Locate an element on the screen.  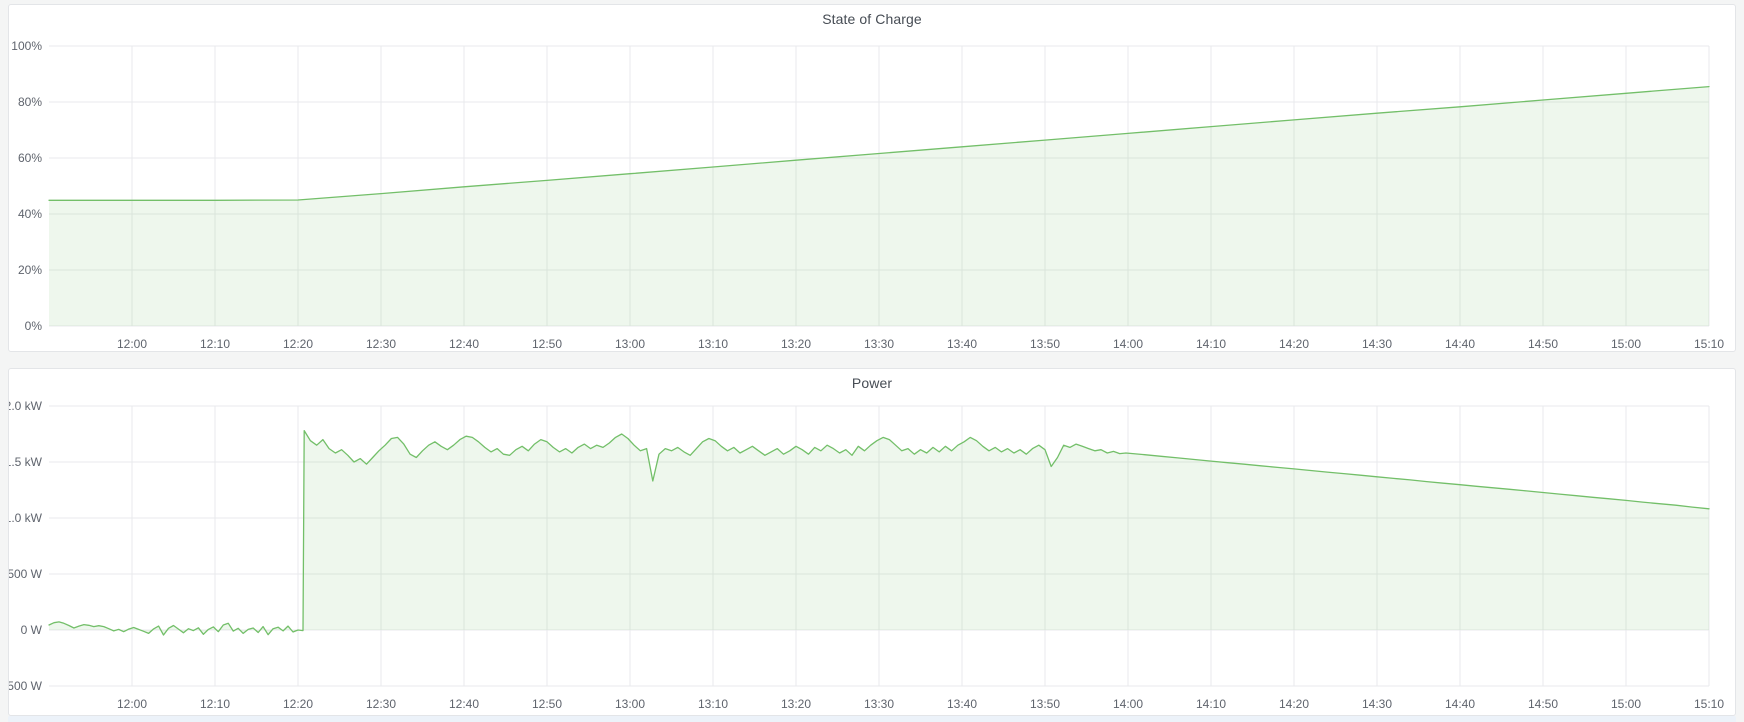
y-axis-tick-label: 0 W is located at coordinates (32, 630).